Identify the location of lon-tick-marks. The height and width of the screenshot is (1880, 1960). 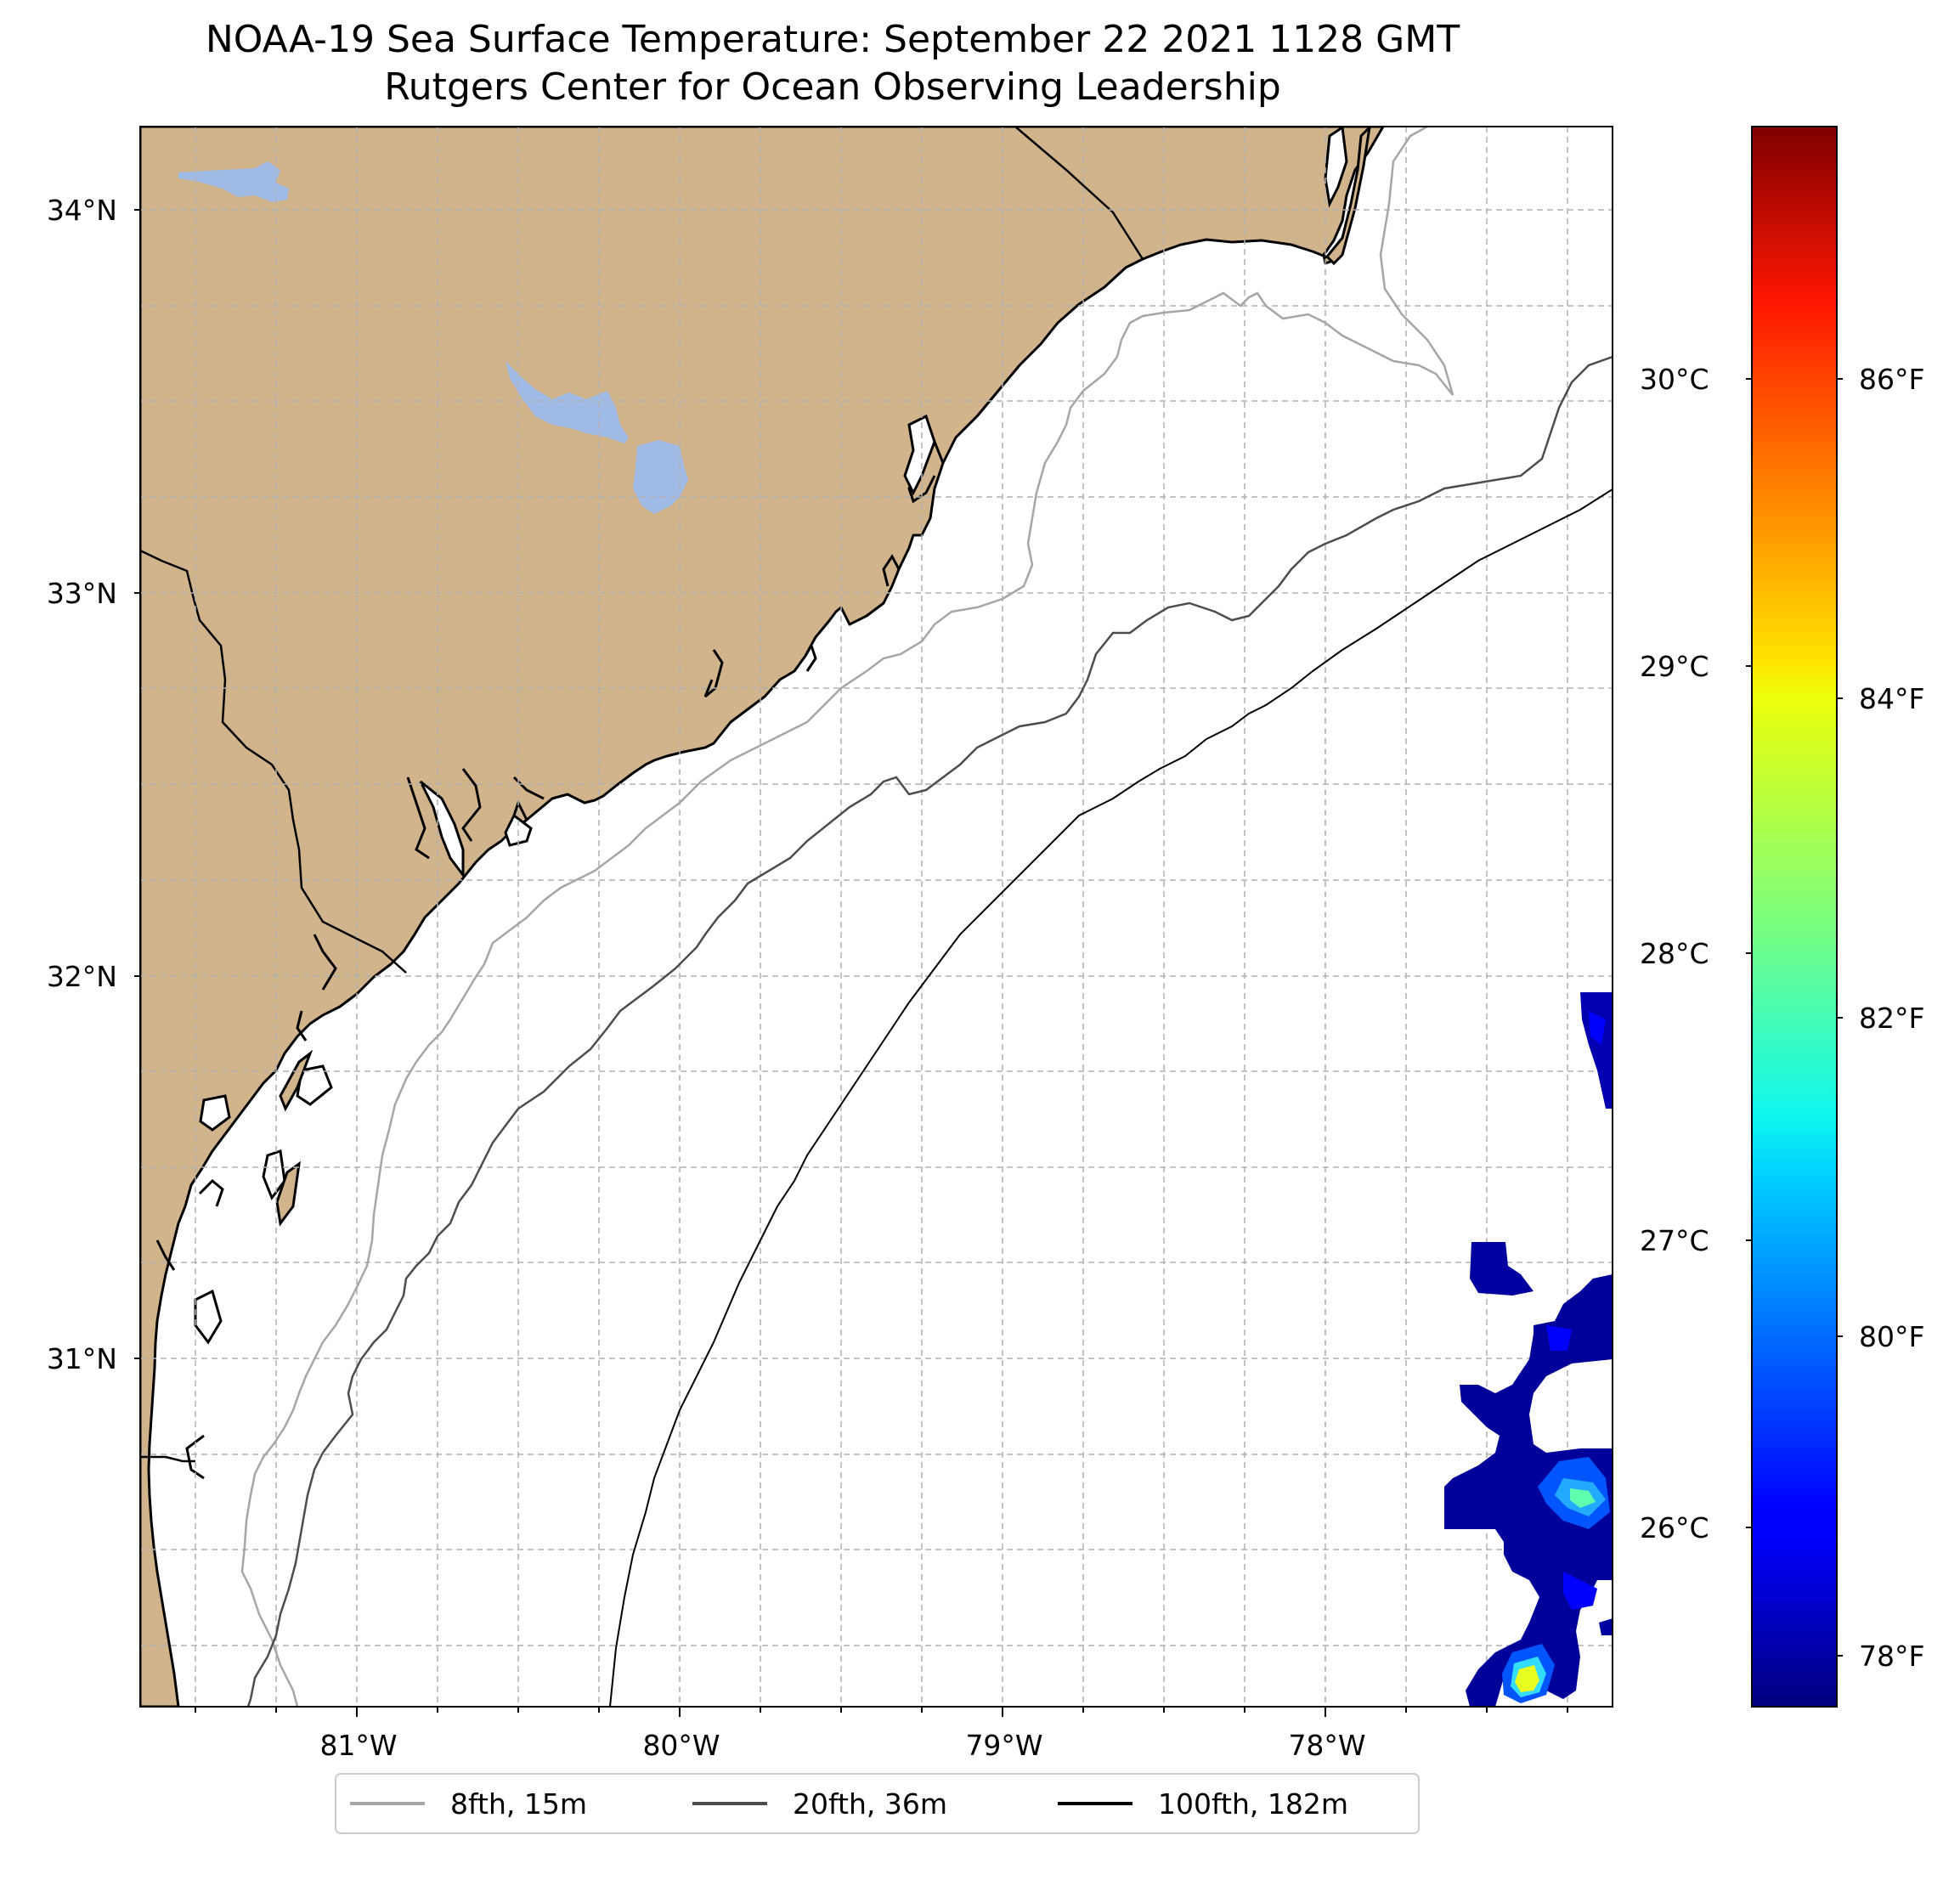
(882, 1712).